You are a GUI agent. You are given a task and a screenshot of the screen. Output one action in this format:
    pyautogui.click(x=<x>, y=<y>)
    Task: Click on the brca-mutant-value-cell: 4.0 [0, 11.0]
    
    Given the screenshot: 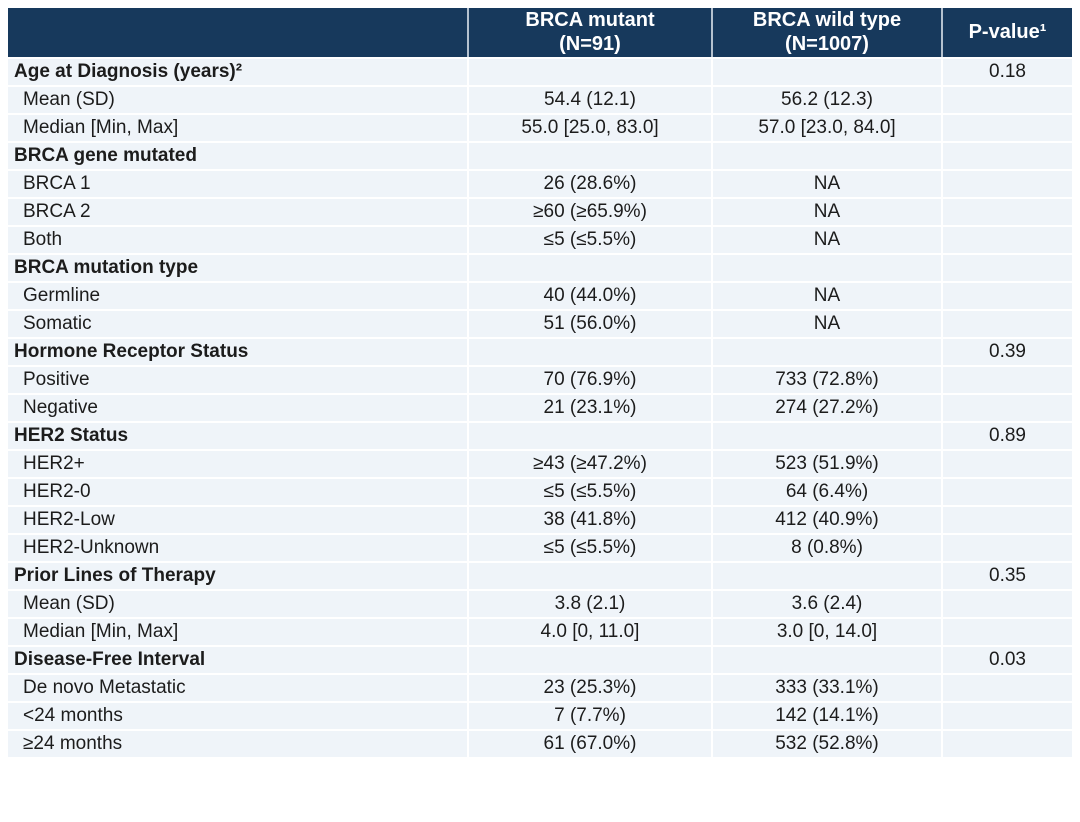 What is the action you would take?
    pyautogui.click(x=589, y=632)
    